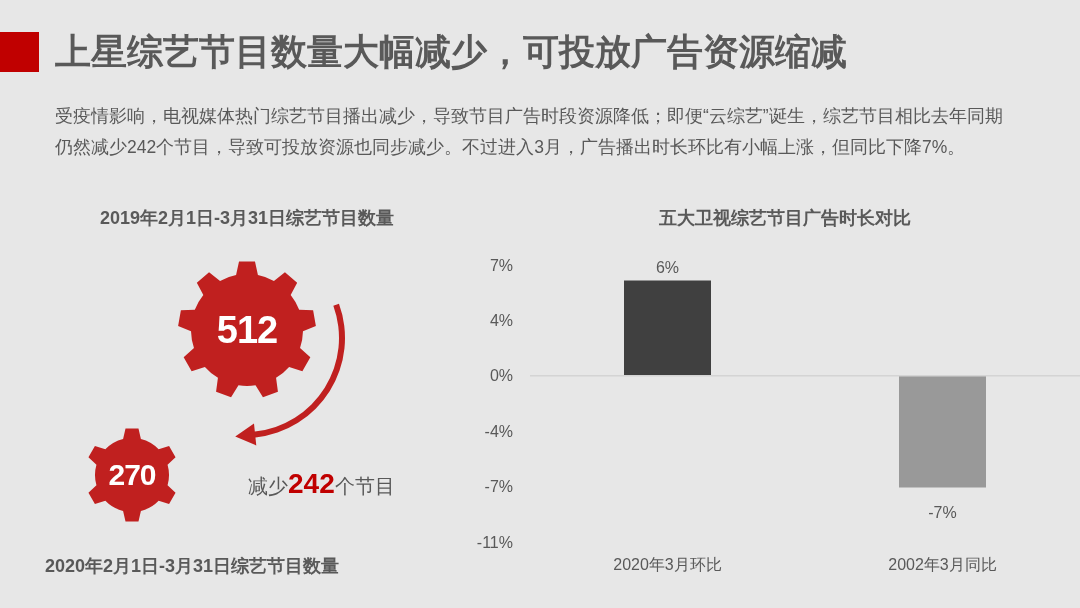 The image size is (1080, 608). I want to click on data-label: 512, so click(247, 330).